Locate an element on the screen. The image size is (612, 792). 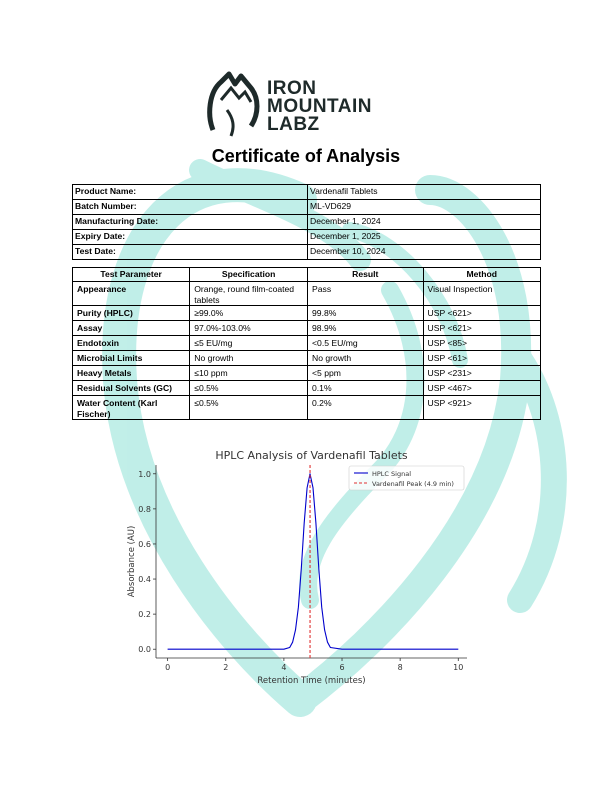
info-row: Batch Number: ML-VD629 is located at coordinates (306, 207).